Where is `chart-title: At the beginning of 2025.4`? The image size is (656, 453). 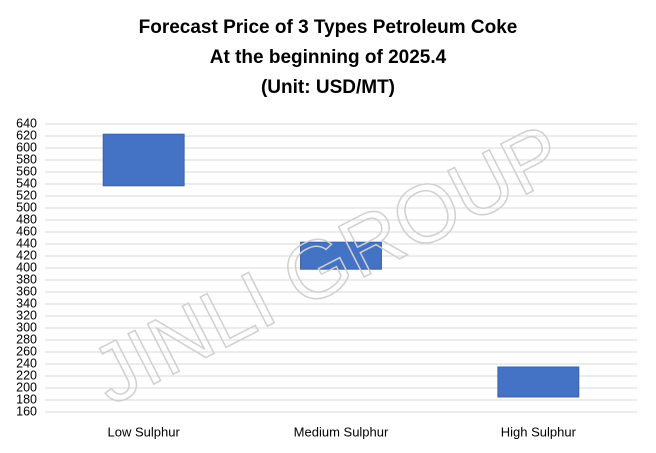
chart-title: At the beginning of 2025.4 is located at coordinates (328, 57).